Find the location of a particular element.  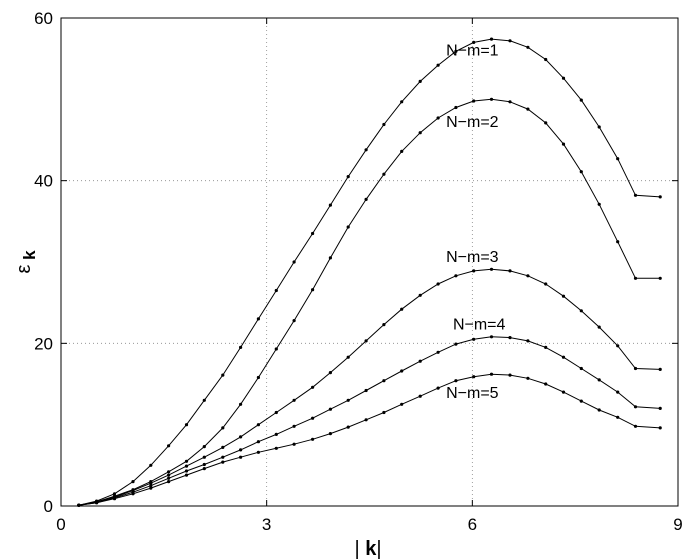

y-tick-label: 20 is located at coordinates (43, 343).